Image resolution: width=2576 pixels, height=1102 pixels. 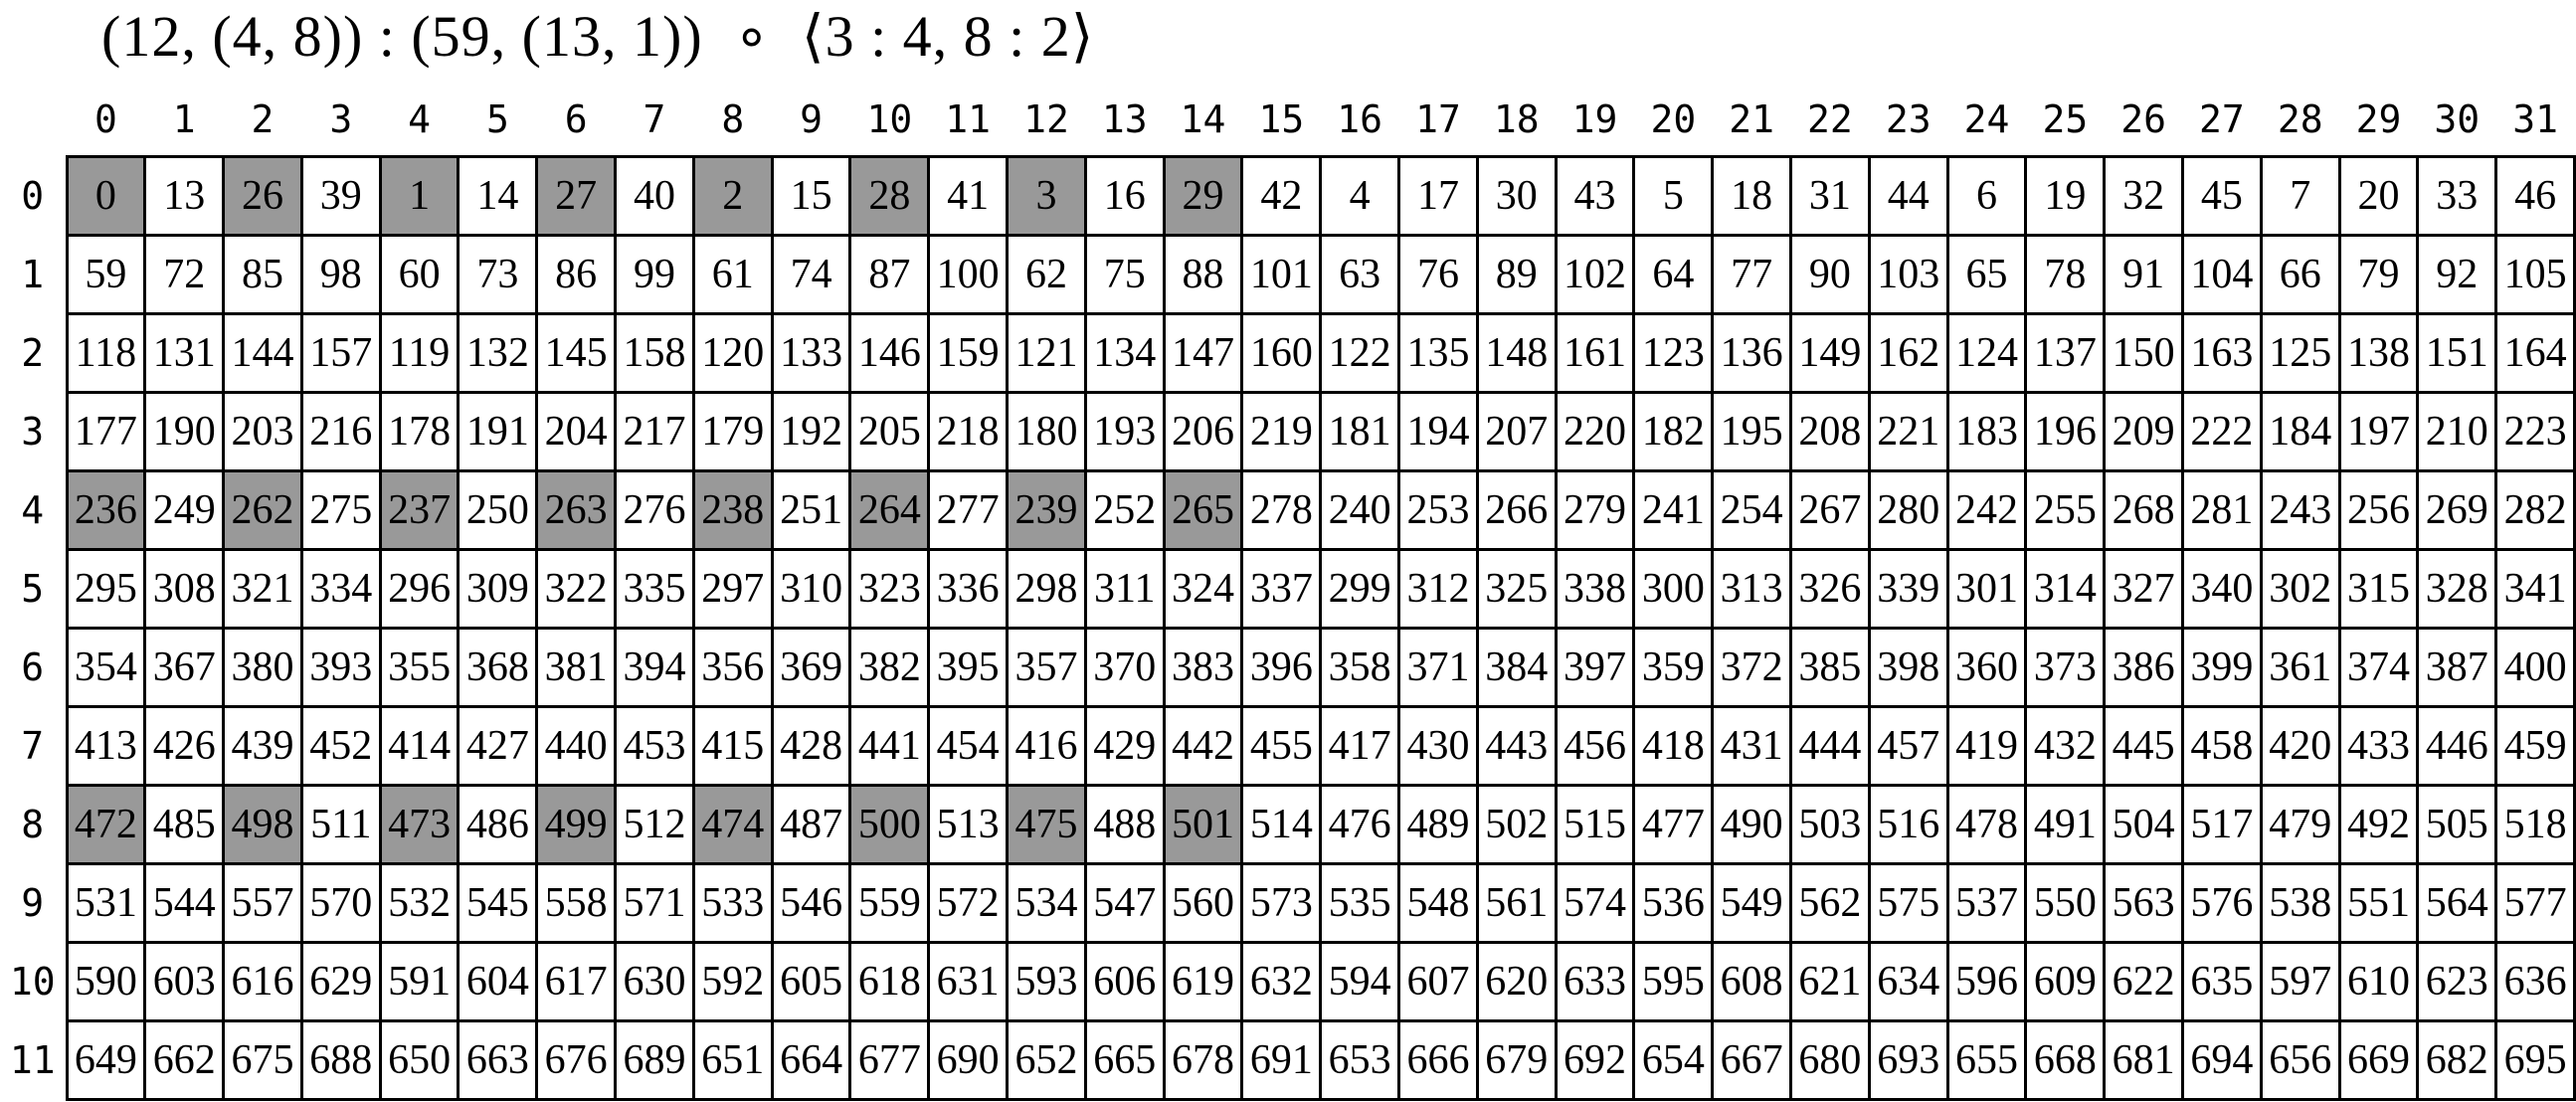 I want to click on grid-cell: 576, so click(x=2222, y=902).